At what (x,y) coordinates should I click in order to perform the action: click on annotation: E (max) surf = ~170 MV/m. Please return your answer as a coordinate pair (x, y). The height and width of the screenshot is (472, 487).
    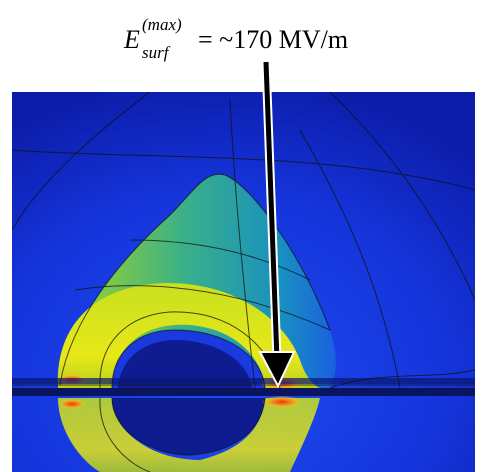
    Looking at the image, I should click on (235, 38).